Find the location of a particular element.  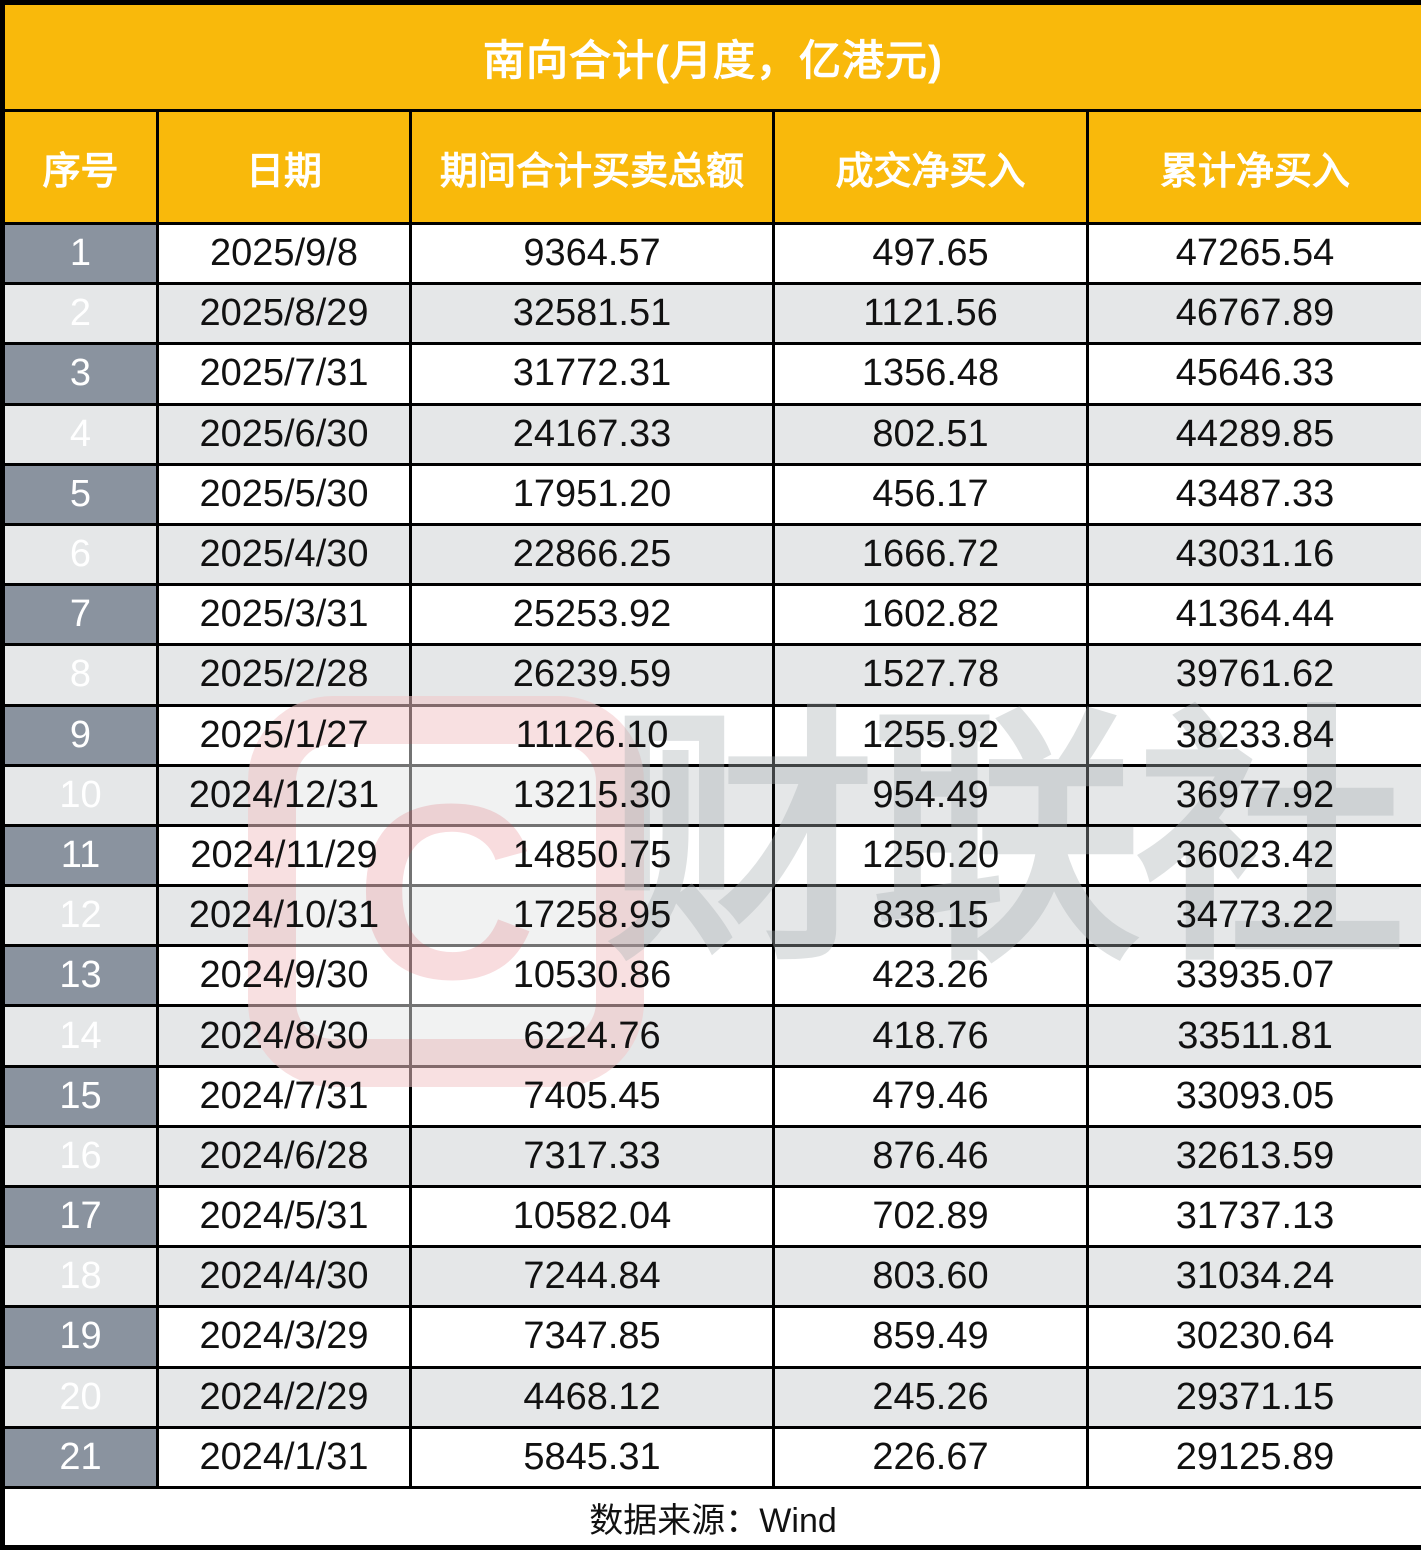

table-row: 12 2024/10/31 17258.95 838.15 34773.22 is located at coordinates (711, 916).